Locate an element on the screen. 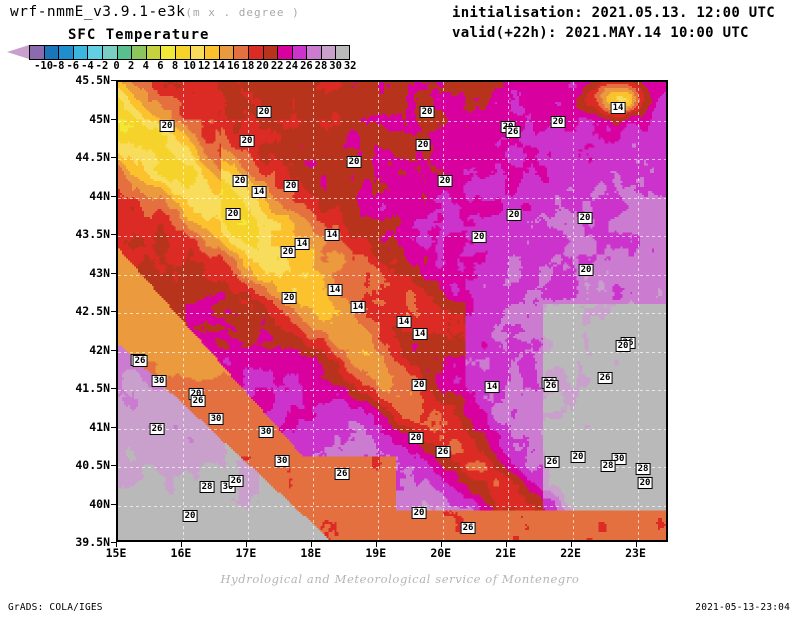 This screenshot has width=800, height=618. longitude-tick-16E: 16E is located at coordinates (181, 553).